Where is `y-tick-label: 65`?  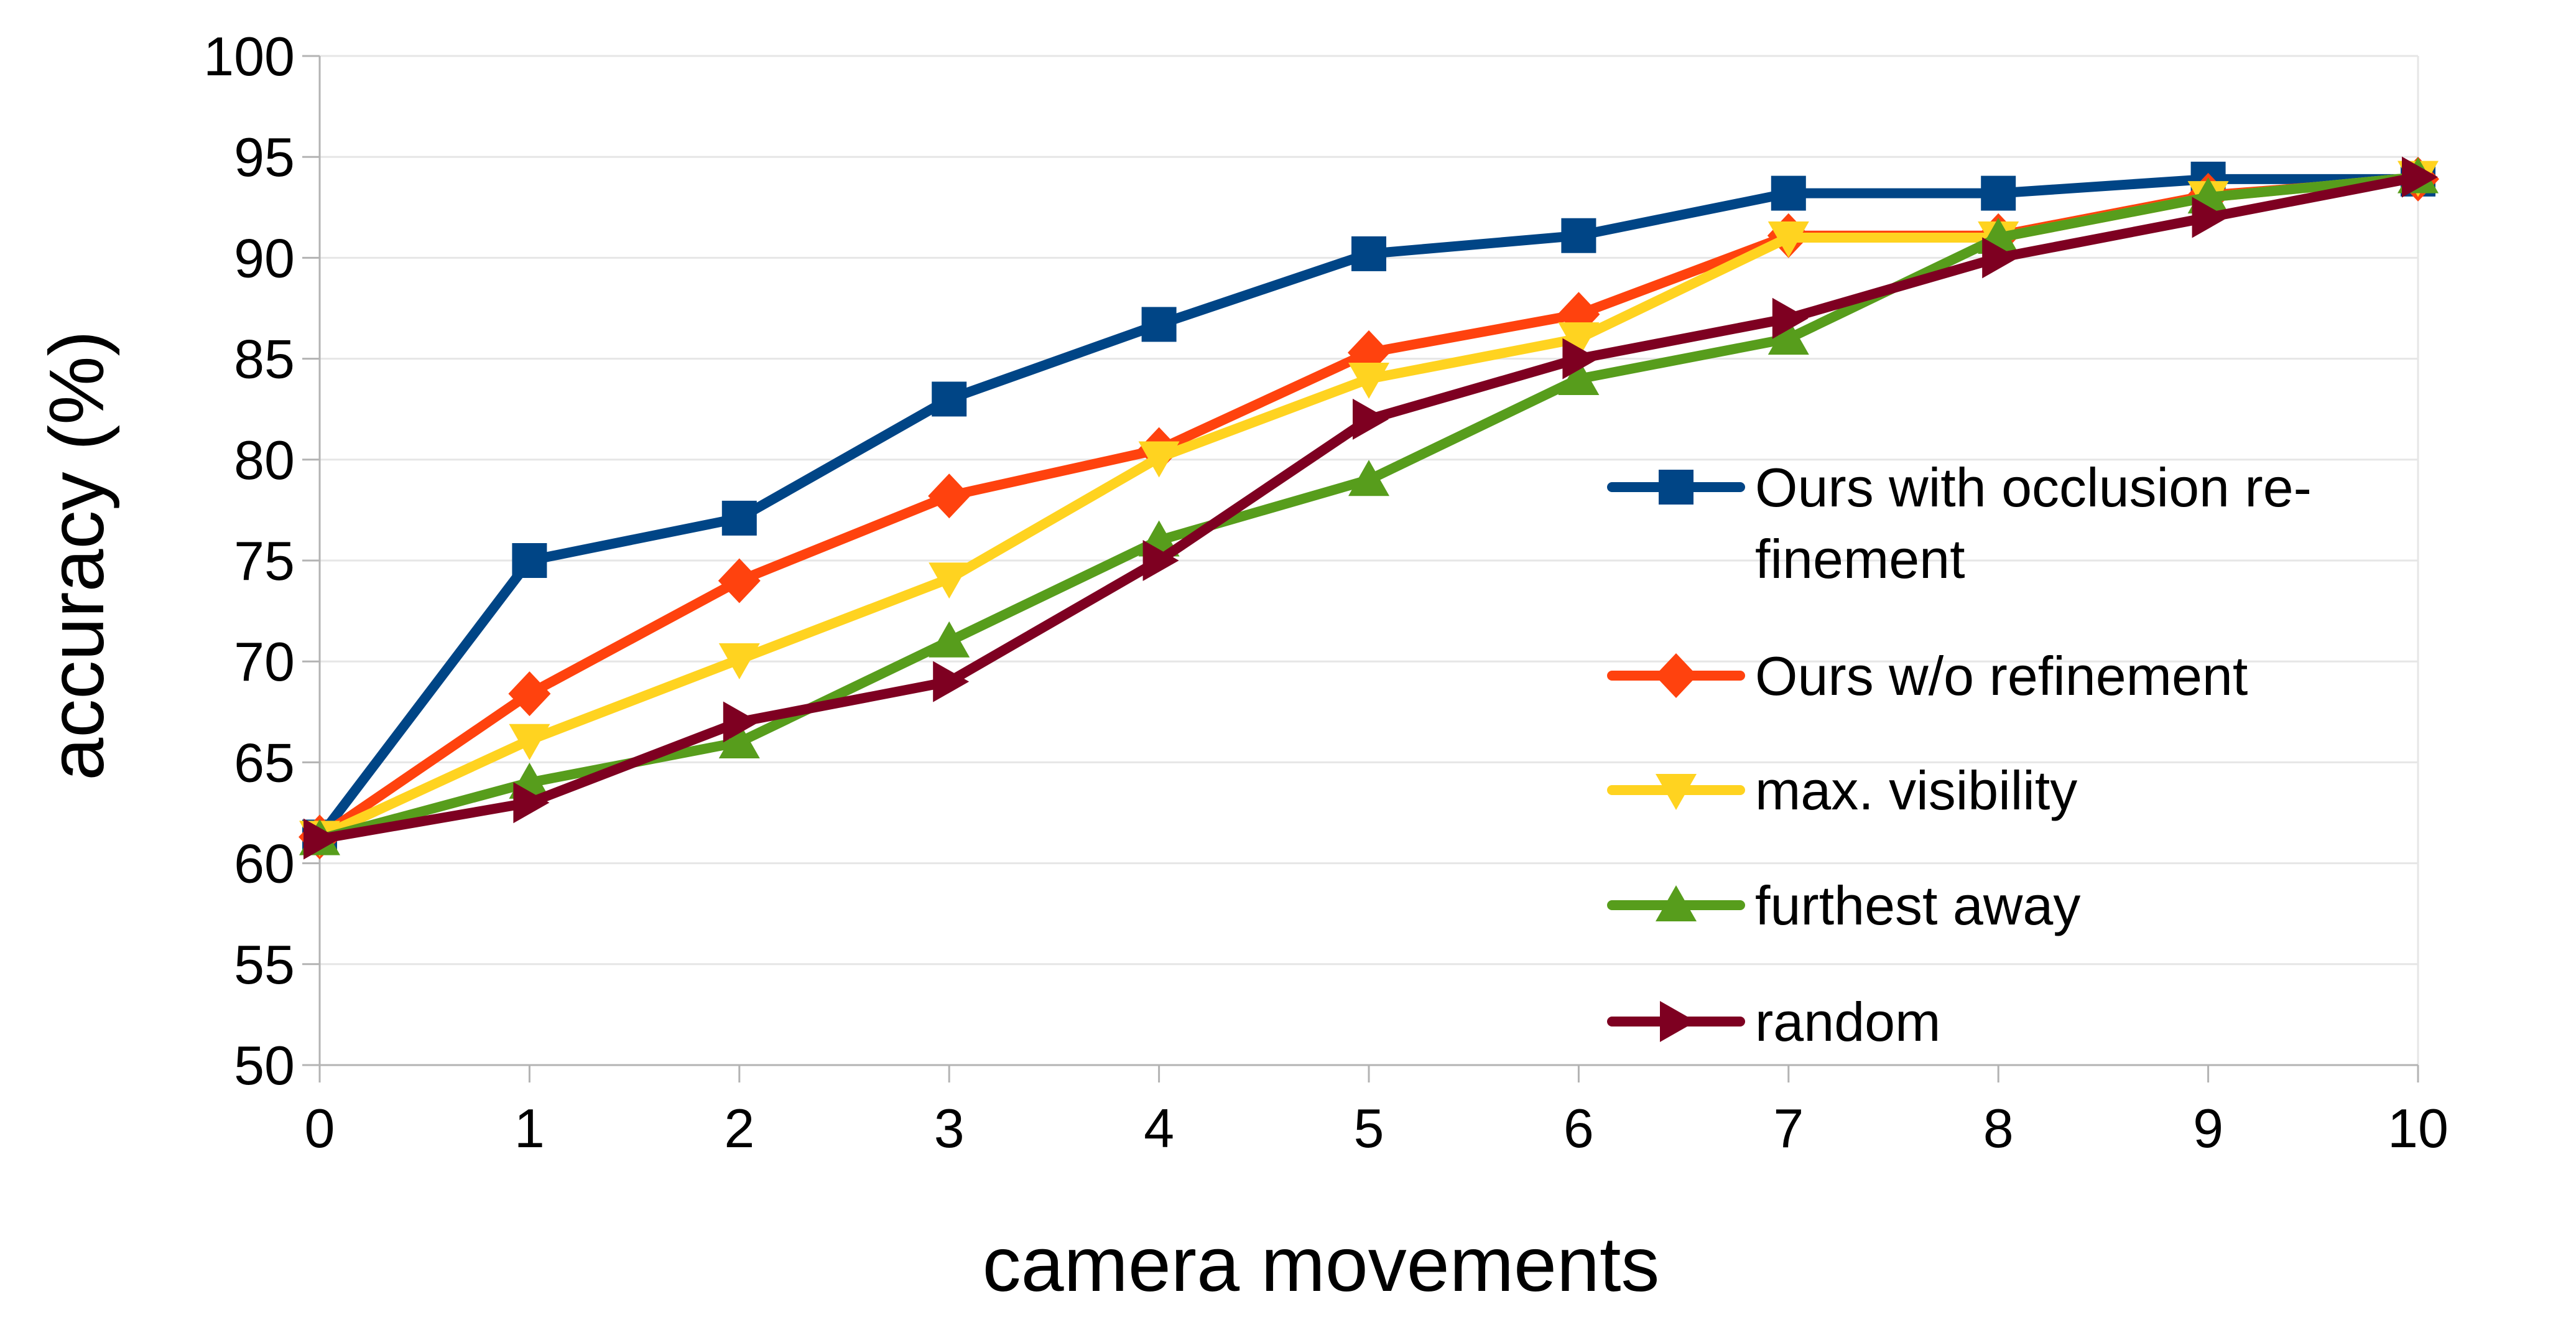 y-tick-label: 65 is located at coordinates (265, 762).